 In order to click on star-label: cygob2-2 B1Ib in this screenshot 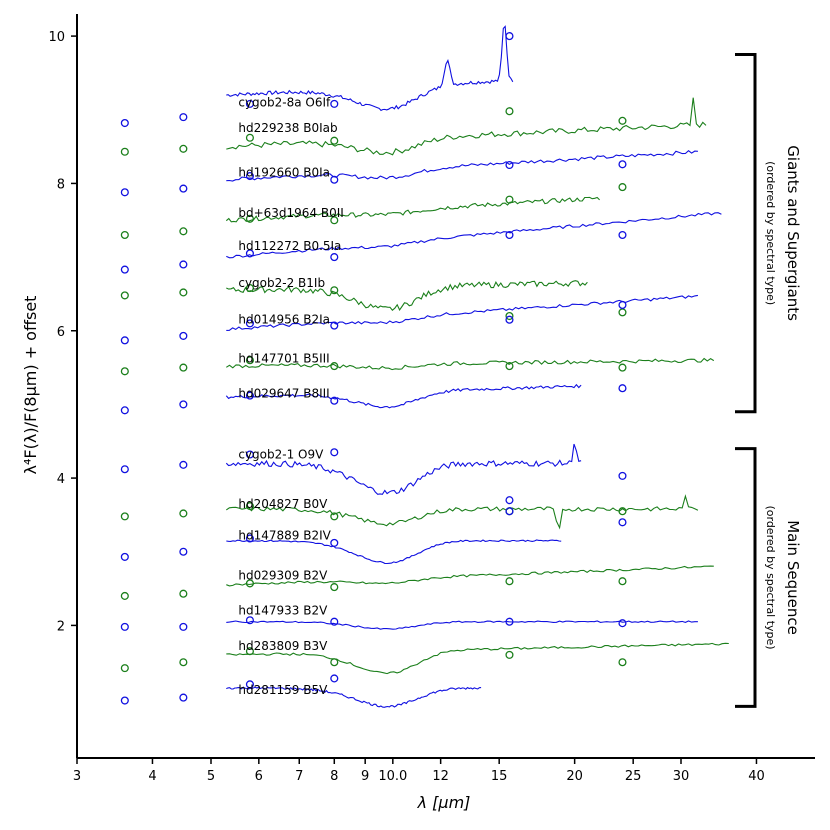, I will do `click(281, 283)`.